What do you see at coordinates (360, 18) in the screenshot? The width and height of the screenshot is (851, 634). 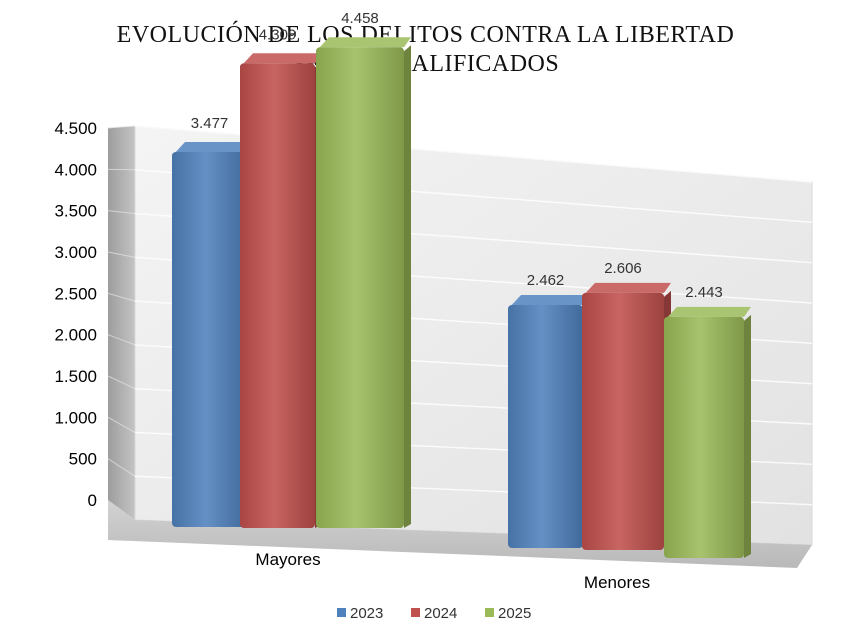 I see `data-label: 4.458` at bounding box center [360, 18].